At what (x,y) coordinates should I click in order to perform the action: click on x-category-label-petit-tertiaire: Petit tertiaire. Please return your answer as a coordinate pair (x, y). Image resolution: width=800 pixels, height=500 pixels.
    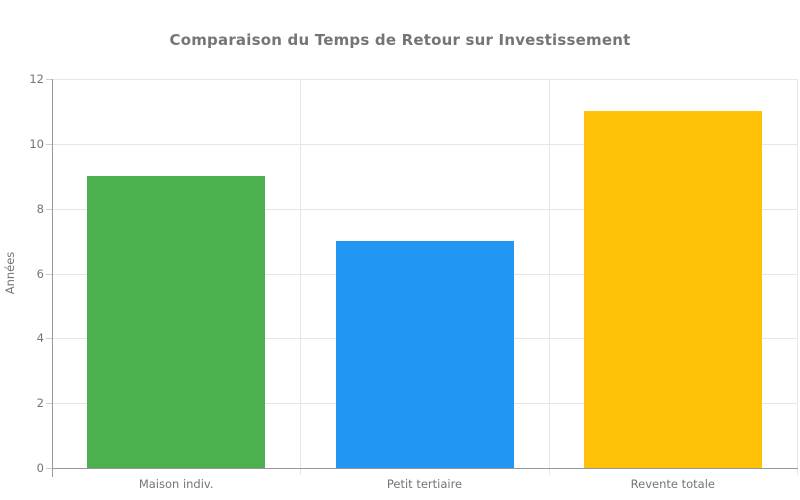
    Looking at the image, I should click on (424, 484).